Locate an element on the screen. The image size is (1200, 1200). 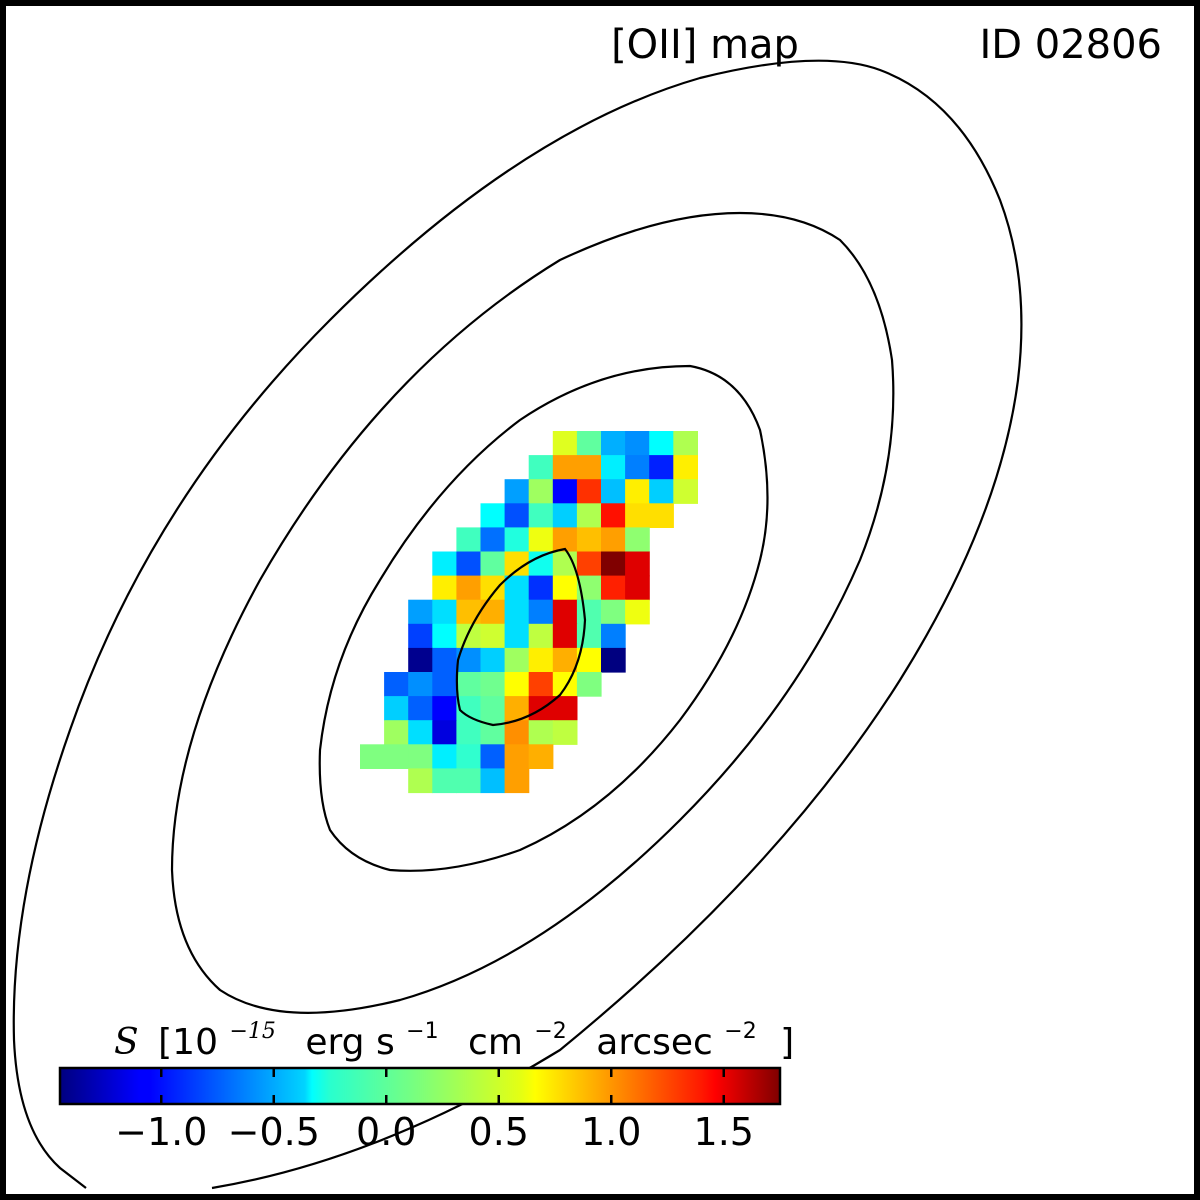
colorbar-tick-label: 0.0 is located at coordinates (386, 1132).